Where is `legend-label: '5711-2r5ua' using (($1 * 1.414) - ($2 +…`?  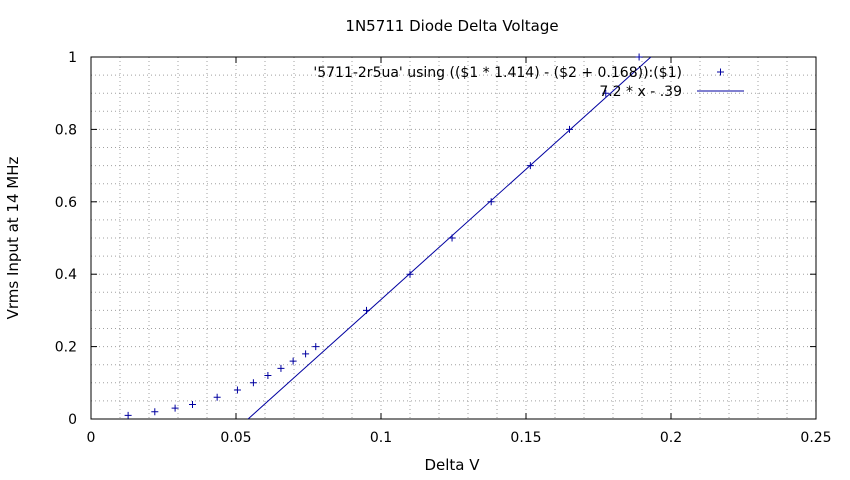 legend-label: '5711-2r5ua' using (($1 * 1.414) - ($2 +… is located at coordinates (497, 73).